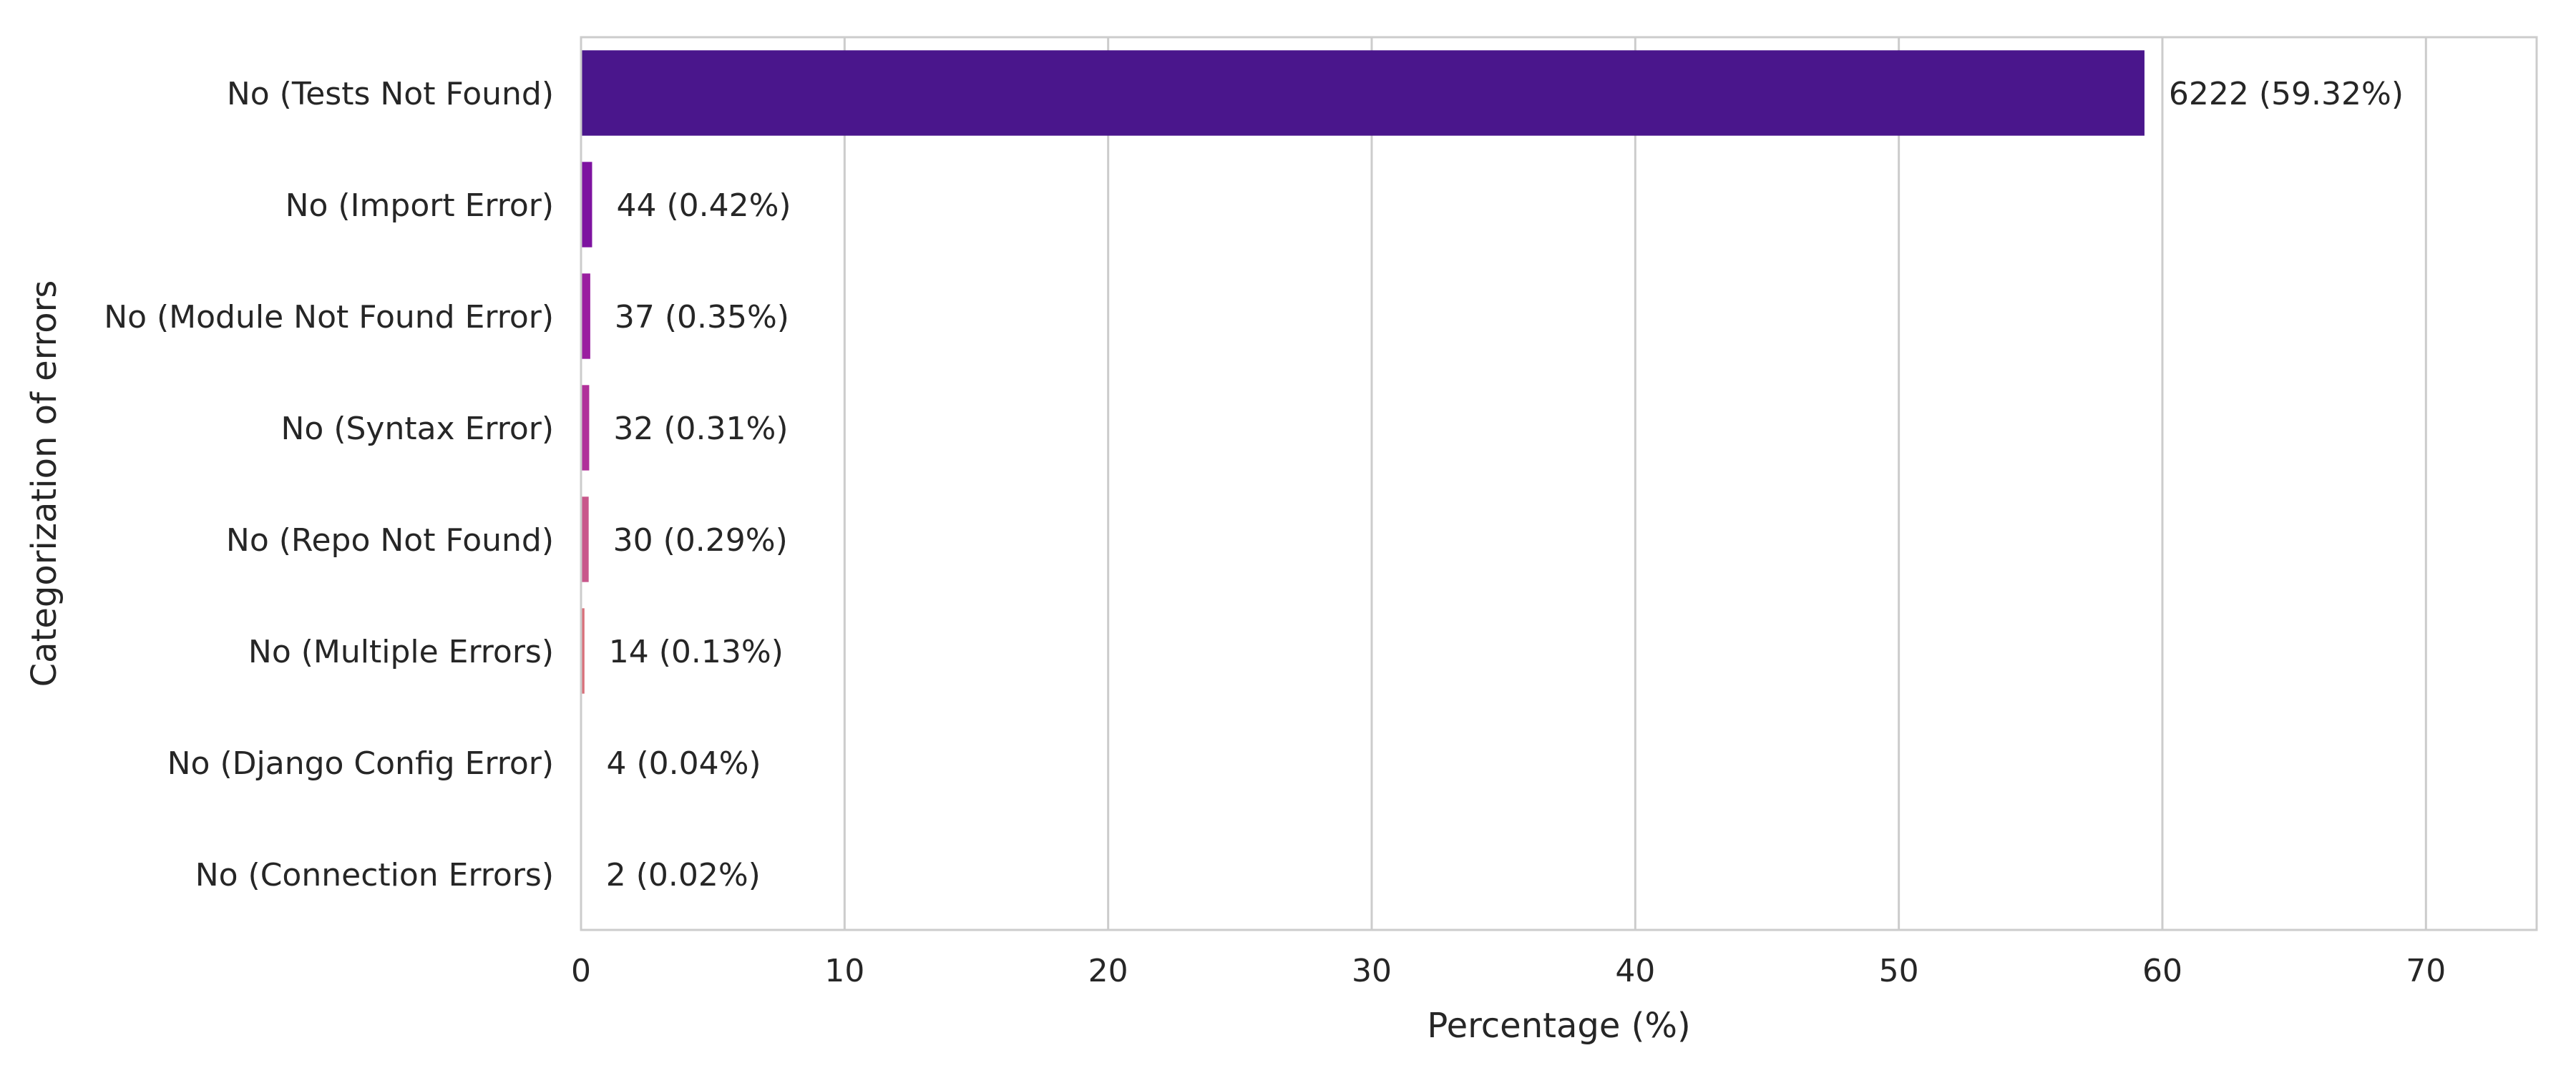  What do you see at coordinates (390, 94) in the screenshot?
I see `category-label: No (Tests Not Found)` at bounding box center [390, 94].